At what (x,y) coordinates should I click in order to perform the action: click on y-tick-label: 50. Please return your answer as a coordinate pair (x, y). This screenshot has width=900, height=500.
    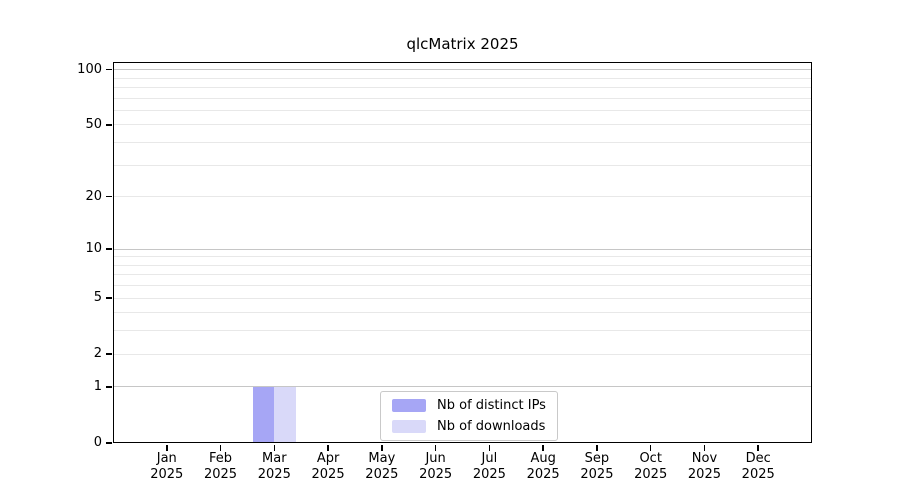
    Looking at the image, I should click on (93, 124).